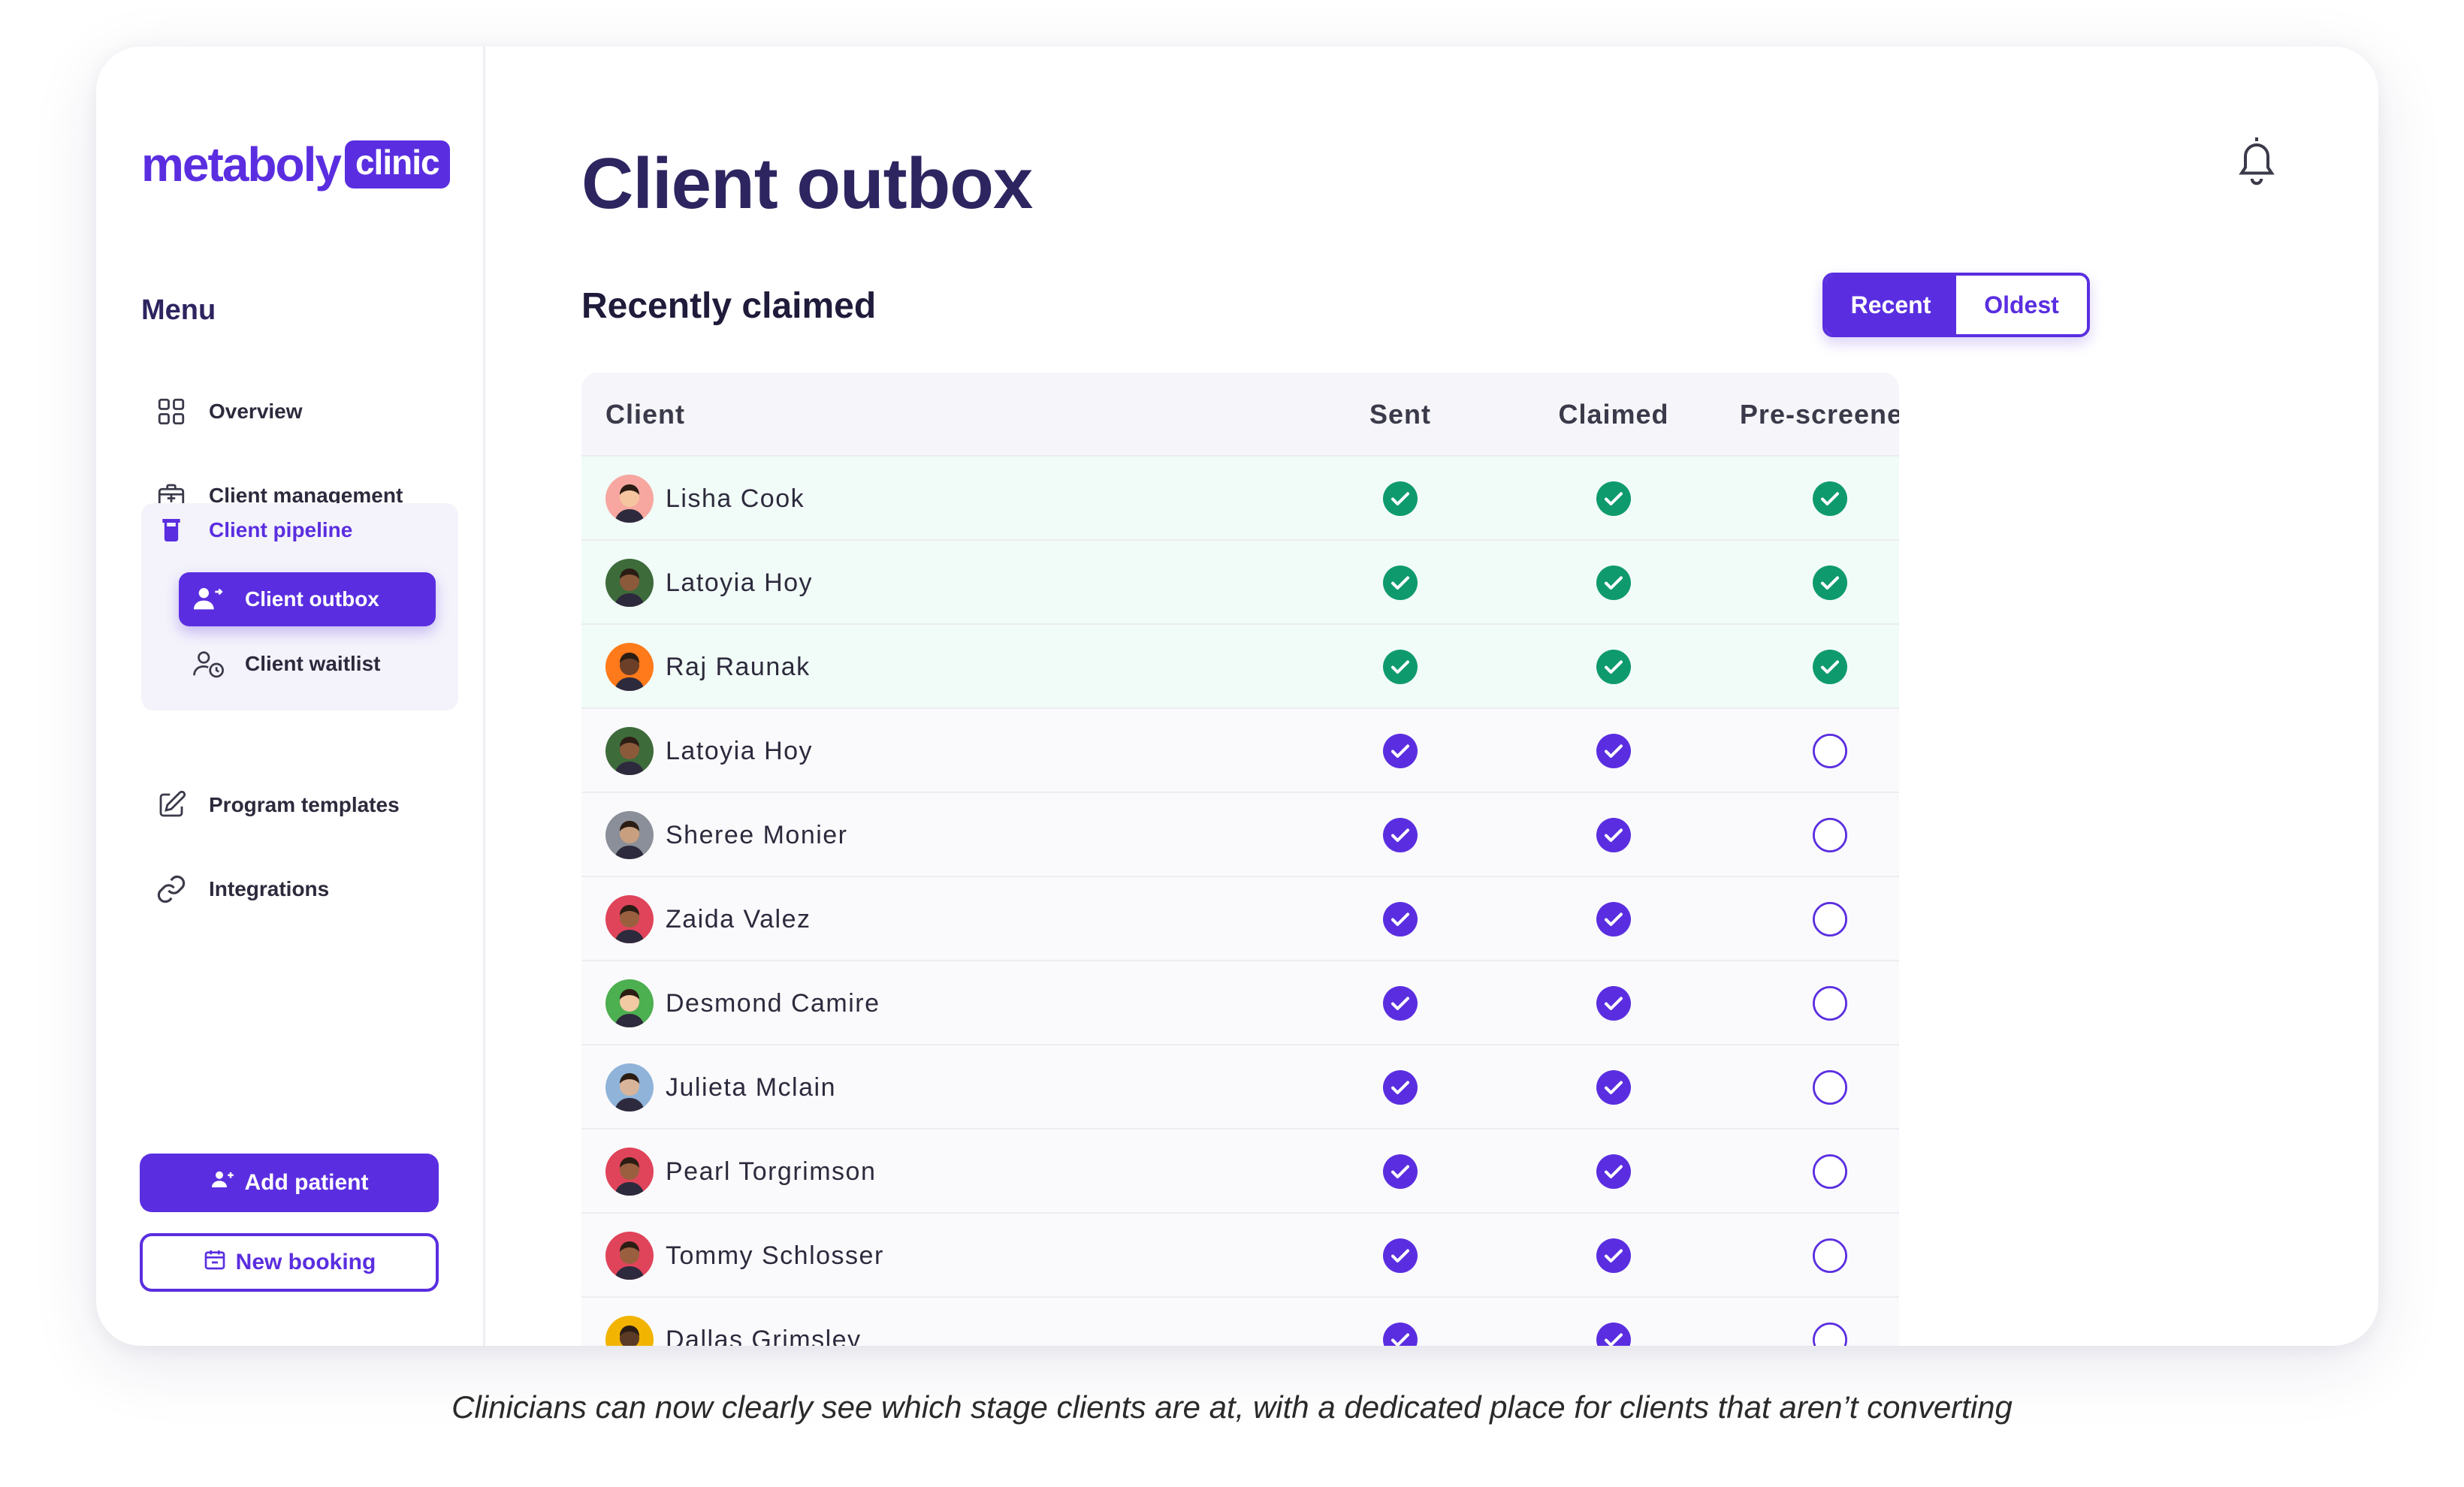 This screenshot has height=1487, width=2464. Describe the element at coordinates (2022, 305) in the screenshot. I see `sort-oldest-button: Oldest` at that location.